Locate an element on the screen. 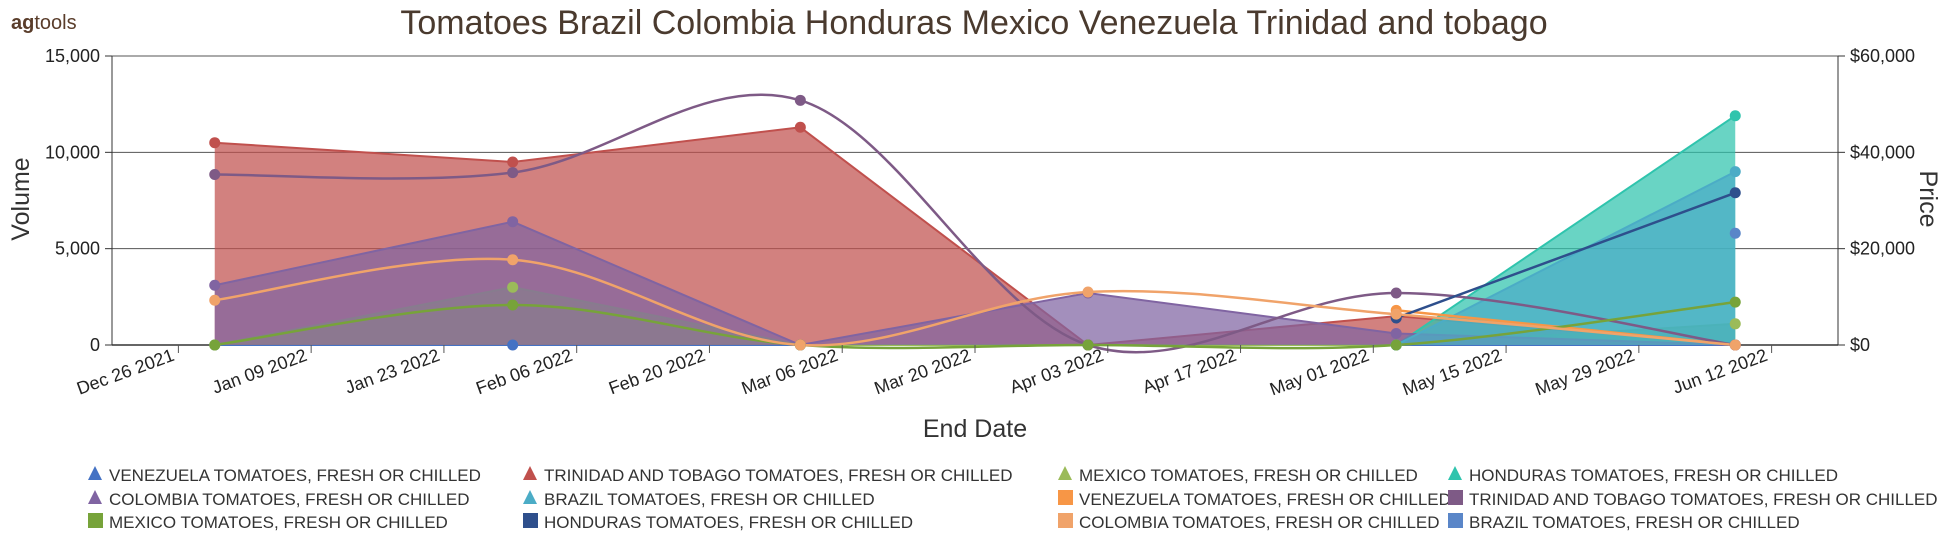  y-tick-label-right: $60,000 is located at coordinates (1882, 56).